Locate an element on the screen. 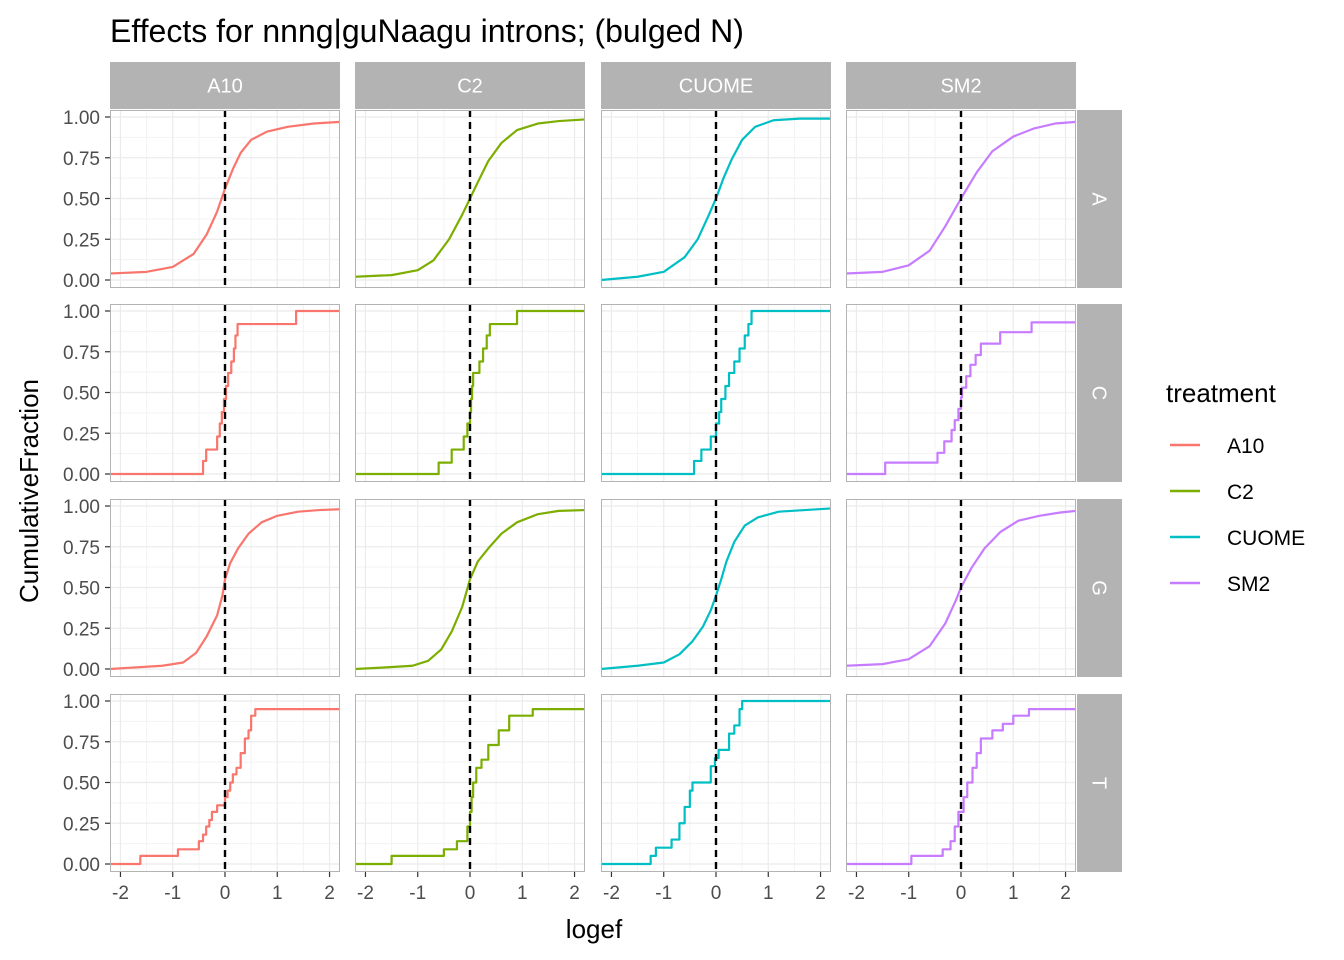  panel-c2-g is located at coordinates (470, 588).